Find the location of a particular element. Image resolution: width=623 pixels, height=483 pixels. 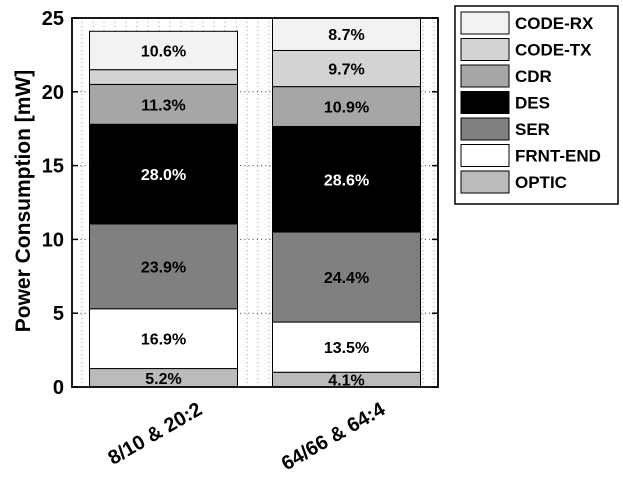

data-label: 8.7% is located at coordinates (346, 35).